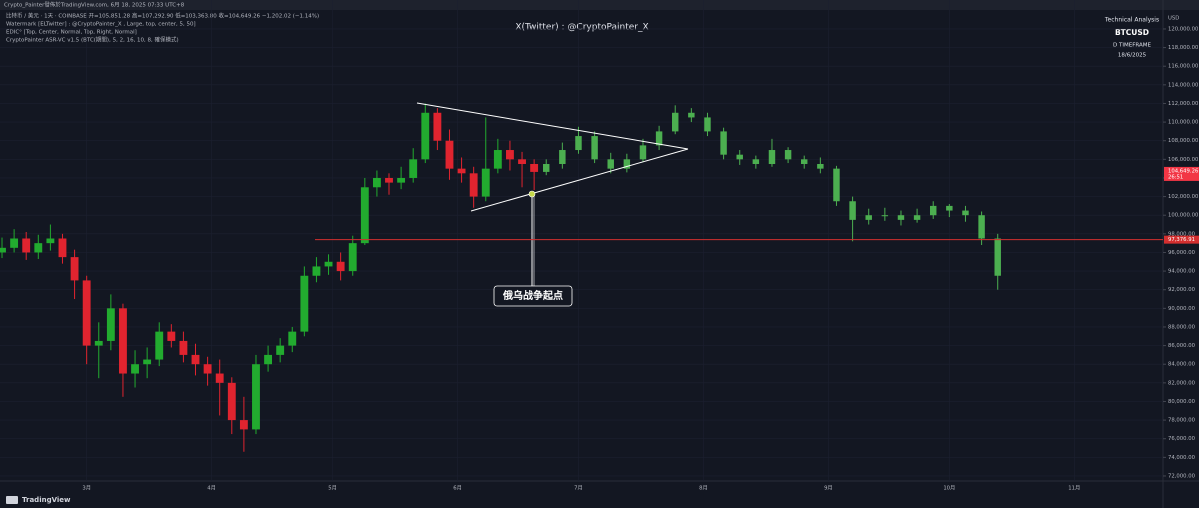  I want to click on y-tick-label: 78,000.00, so click(1182, 421).